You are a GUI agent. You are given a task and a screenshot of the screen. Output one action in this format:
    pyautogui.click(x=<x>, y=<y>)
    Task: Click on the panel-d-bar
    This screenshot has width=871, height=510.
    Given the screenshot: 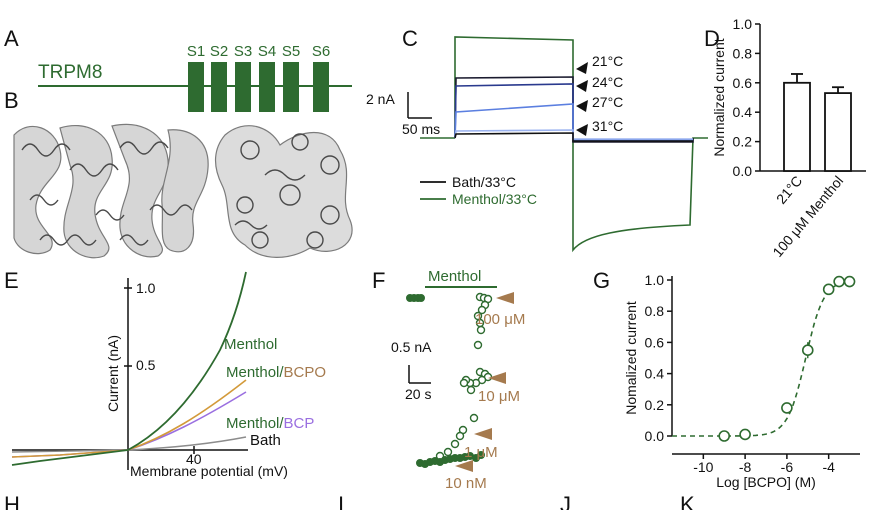 What is the action you would take?
    pyautogui.click(x=797, y=126)
    